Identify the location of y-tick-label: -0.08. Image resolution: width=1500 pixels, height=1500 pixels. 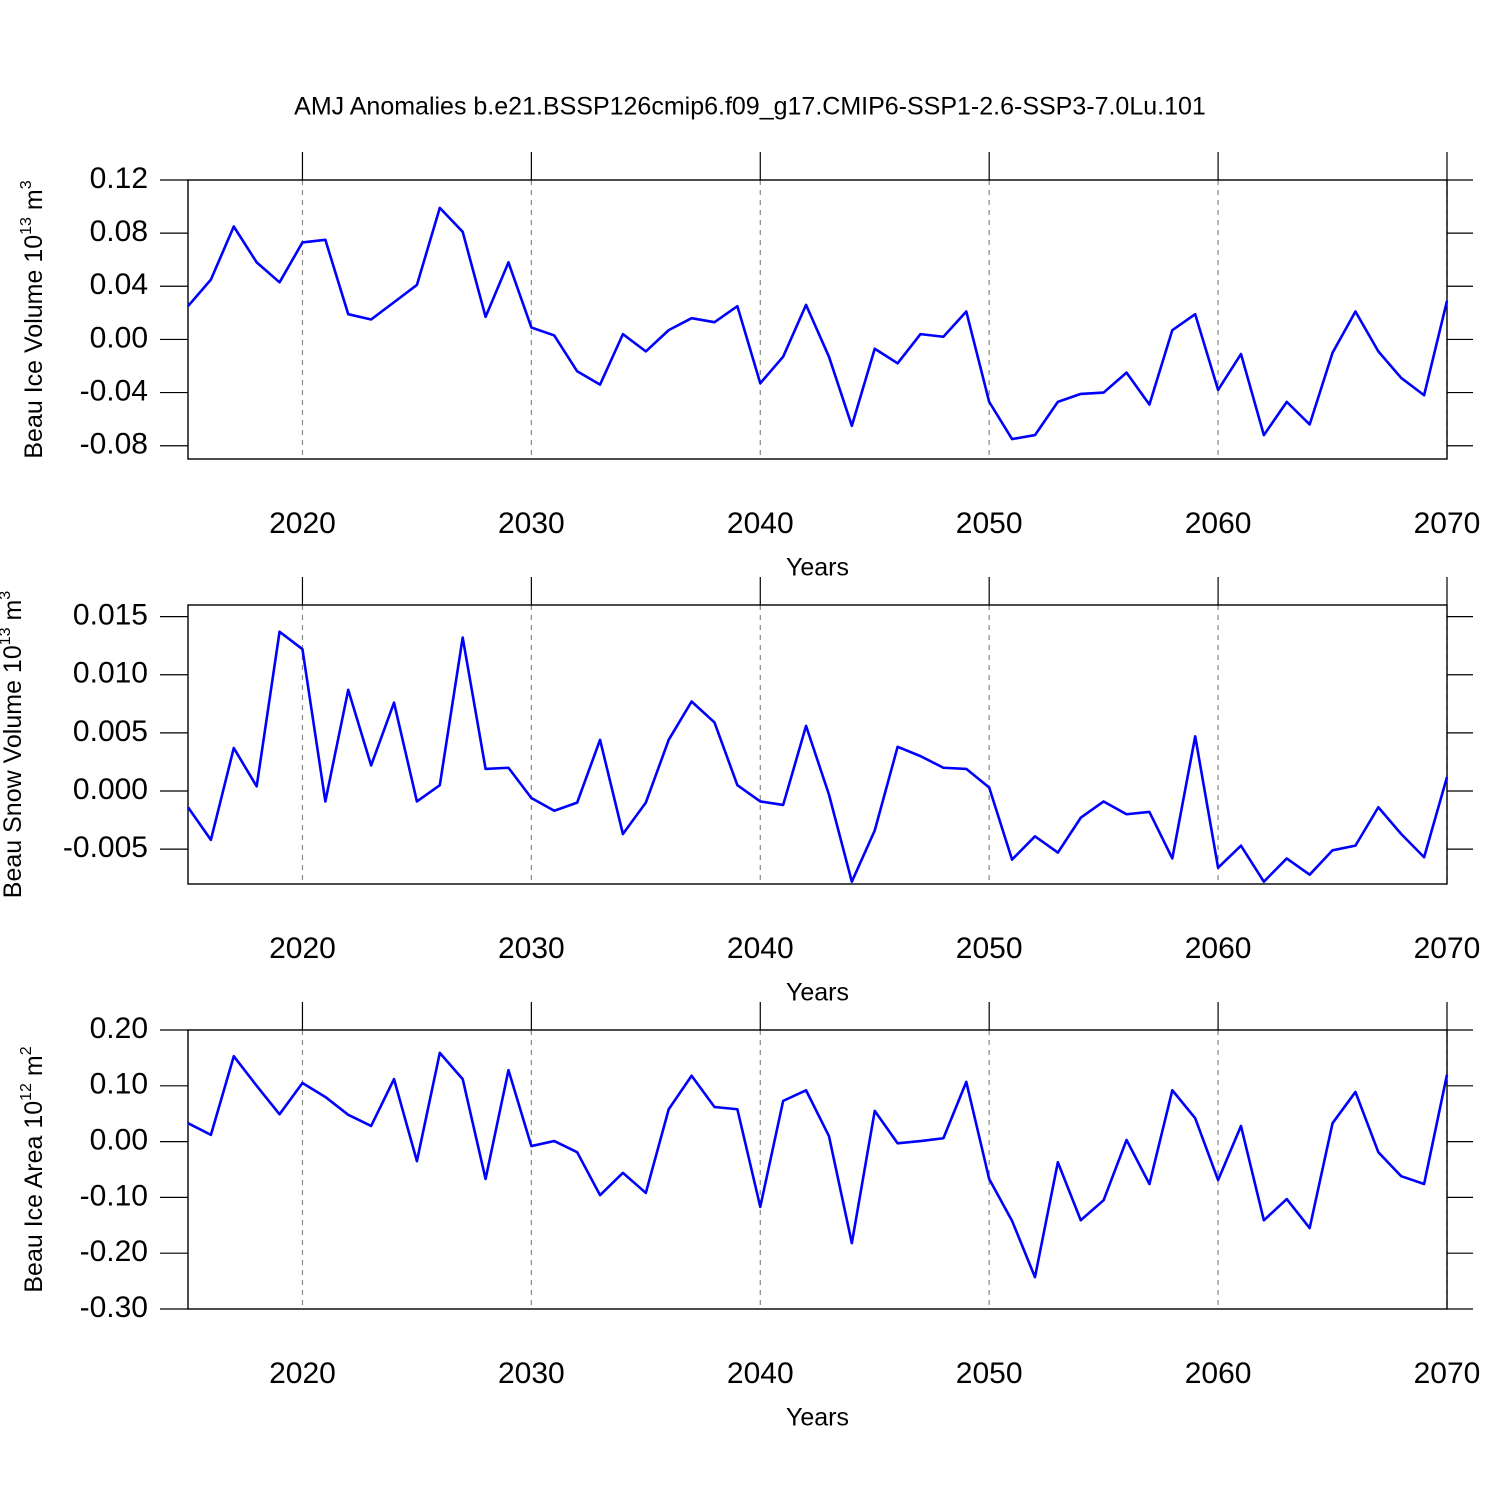
(114, 444).